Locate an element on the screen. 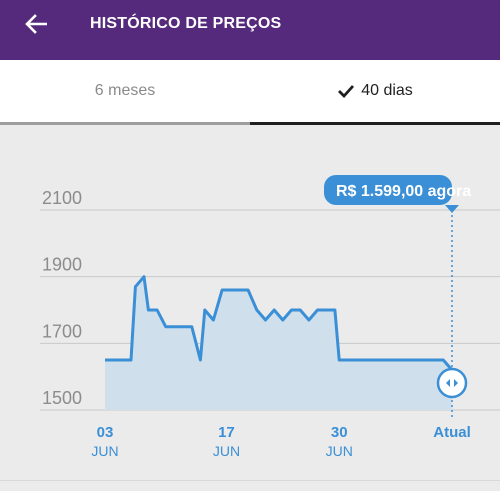 Image resolution: width=500 pixels, height=491 pixels. arrow-left-icon is located at coordinates (36, 26).